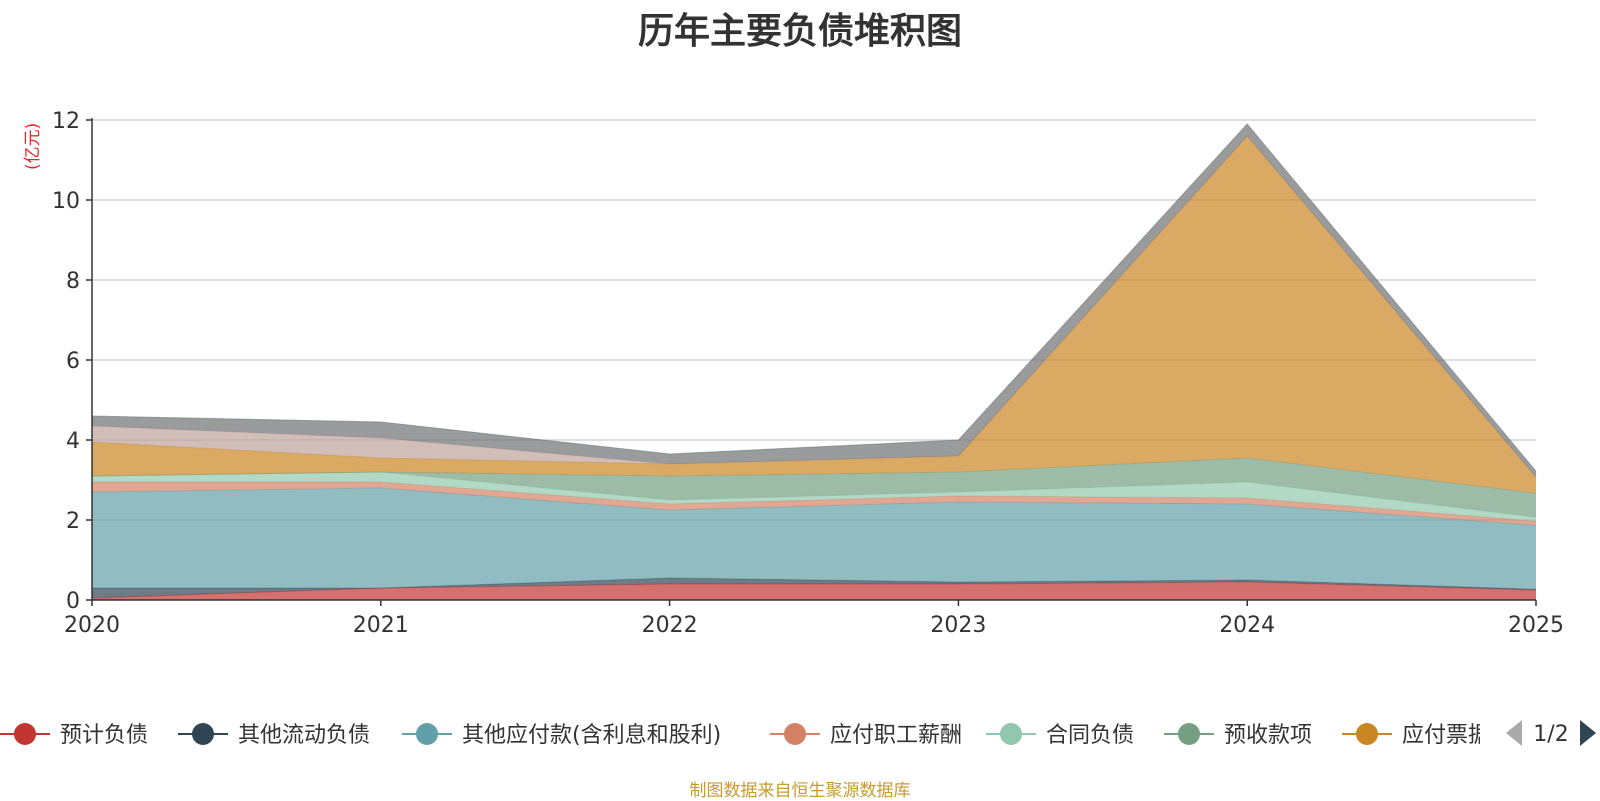 This screenshot has width=1600, height=801. I want to click on legend-item-6: 应付票据, so click(1416, 735).